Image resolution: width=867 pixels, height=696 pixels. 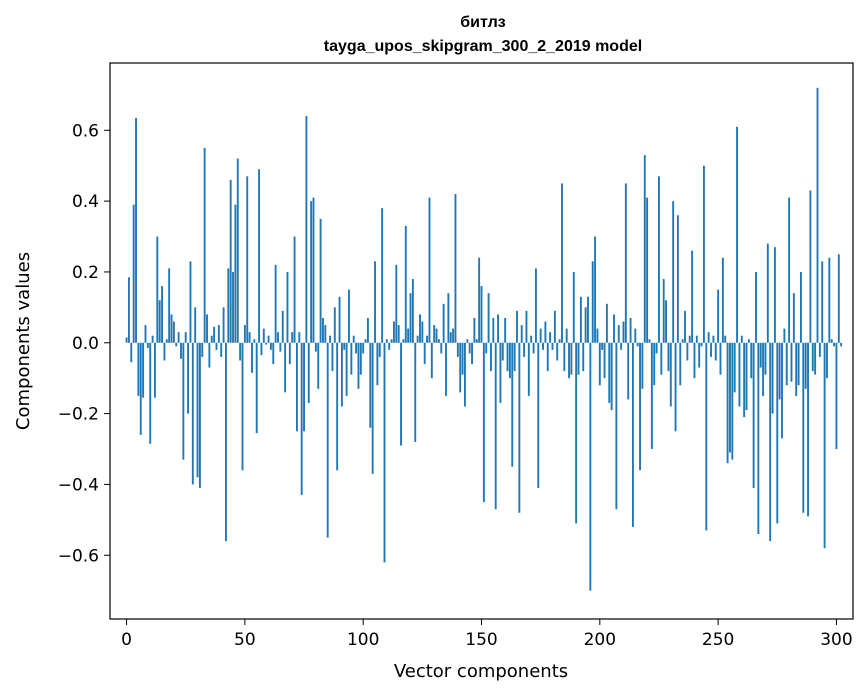 I want to click on x-tick-label: 250, so click(x=718, y=640).